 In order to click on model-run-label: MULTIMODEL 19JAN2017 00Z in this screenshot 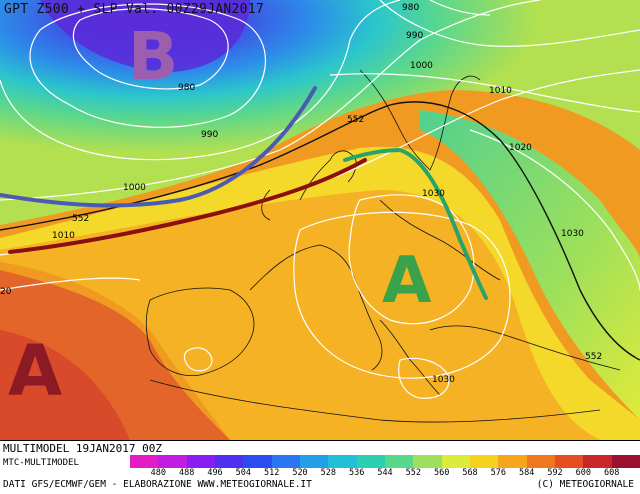, I will do `click(82, 448)`.